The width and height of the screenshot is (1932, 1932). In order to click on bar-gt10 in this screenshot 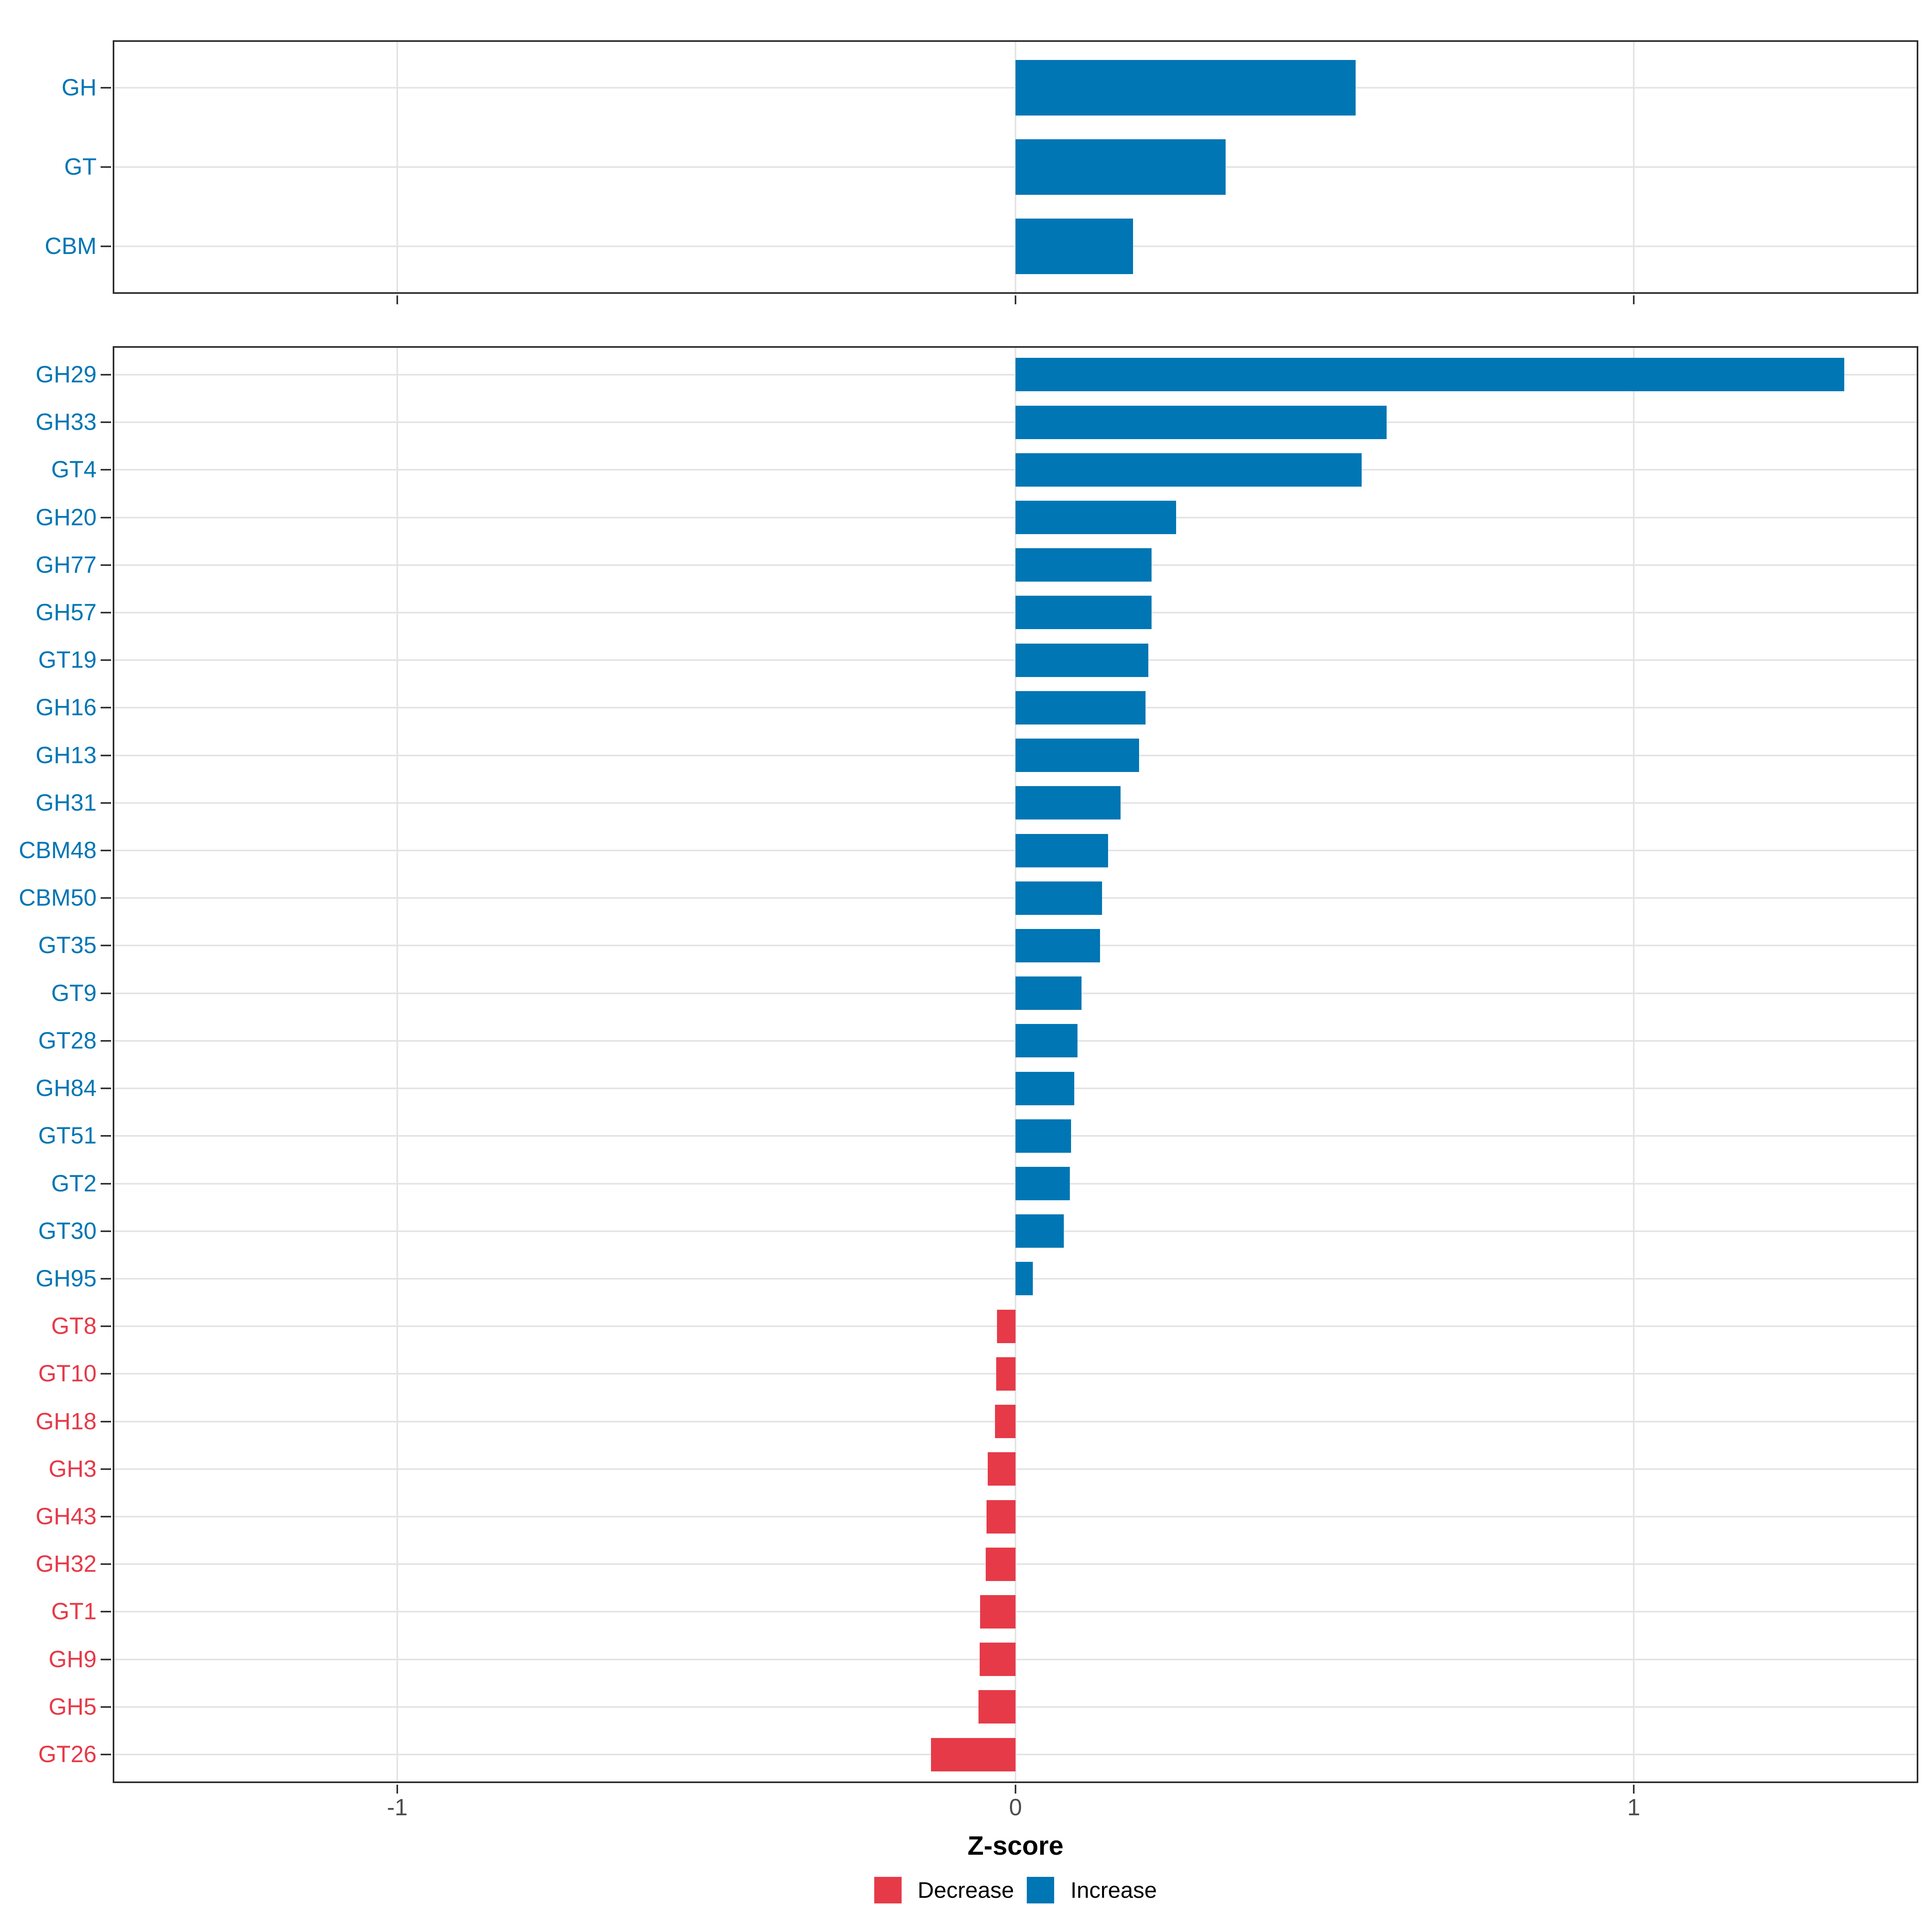, I will do `click(1006, 1374)`.